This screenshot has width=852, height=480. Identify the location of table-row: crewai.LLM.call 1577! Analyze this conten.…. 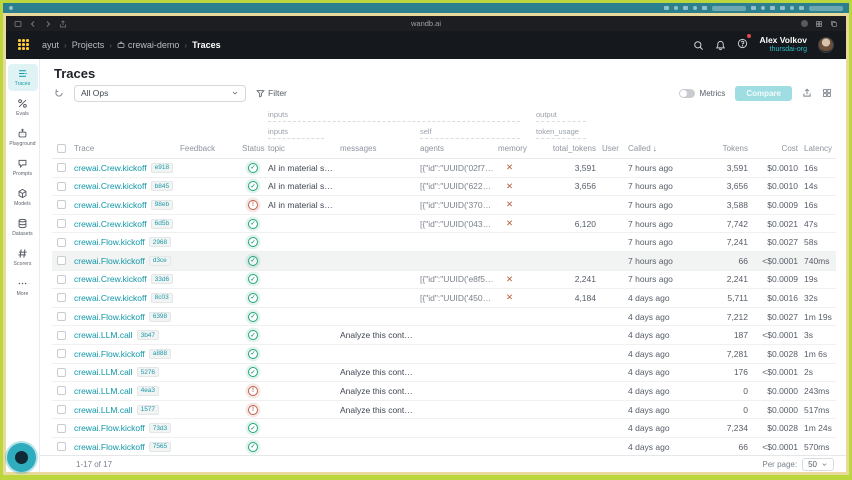
(444, 410).